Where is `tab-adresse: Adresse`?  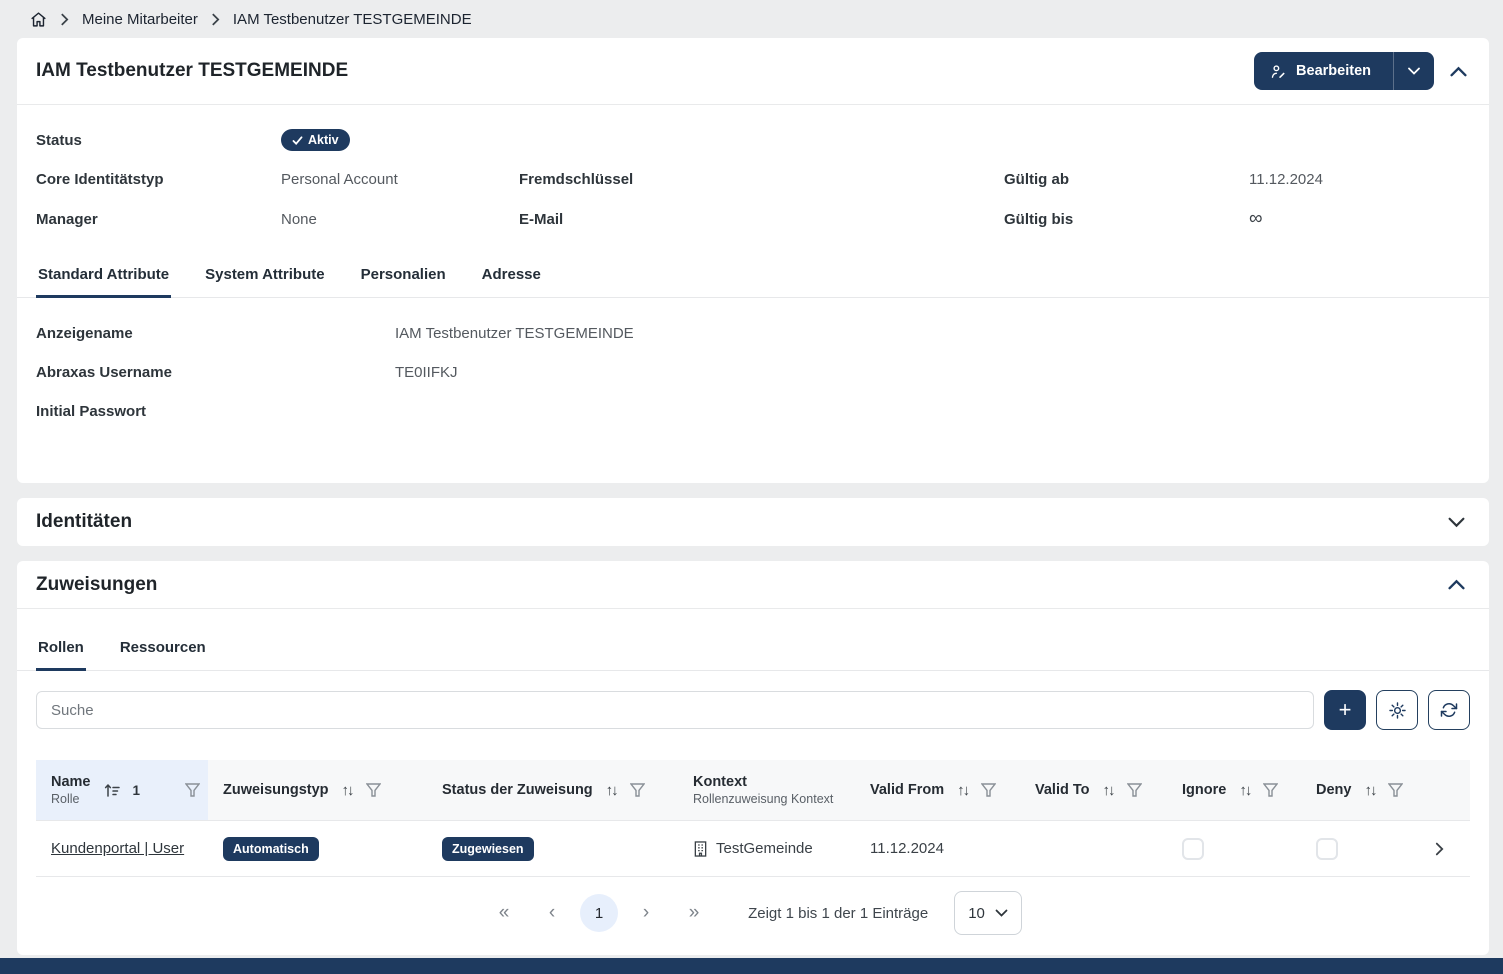 tab-adresse: Adresse is located at coordinates (511, 274).